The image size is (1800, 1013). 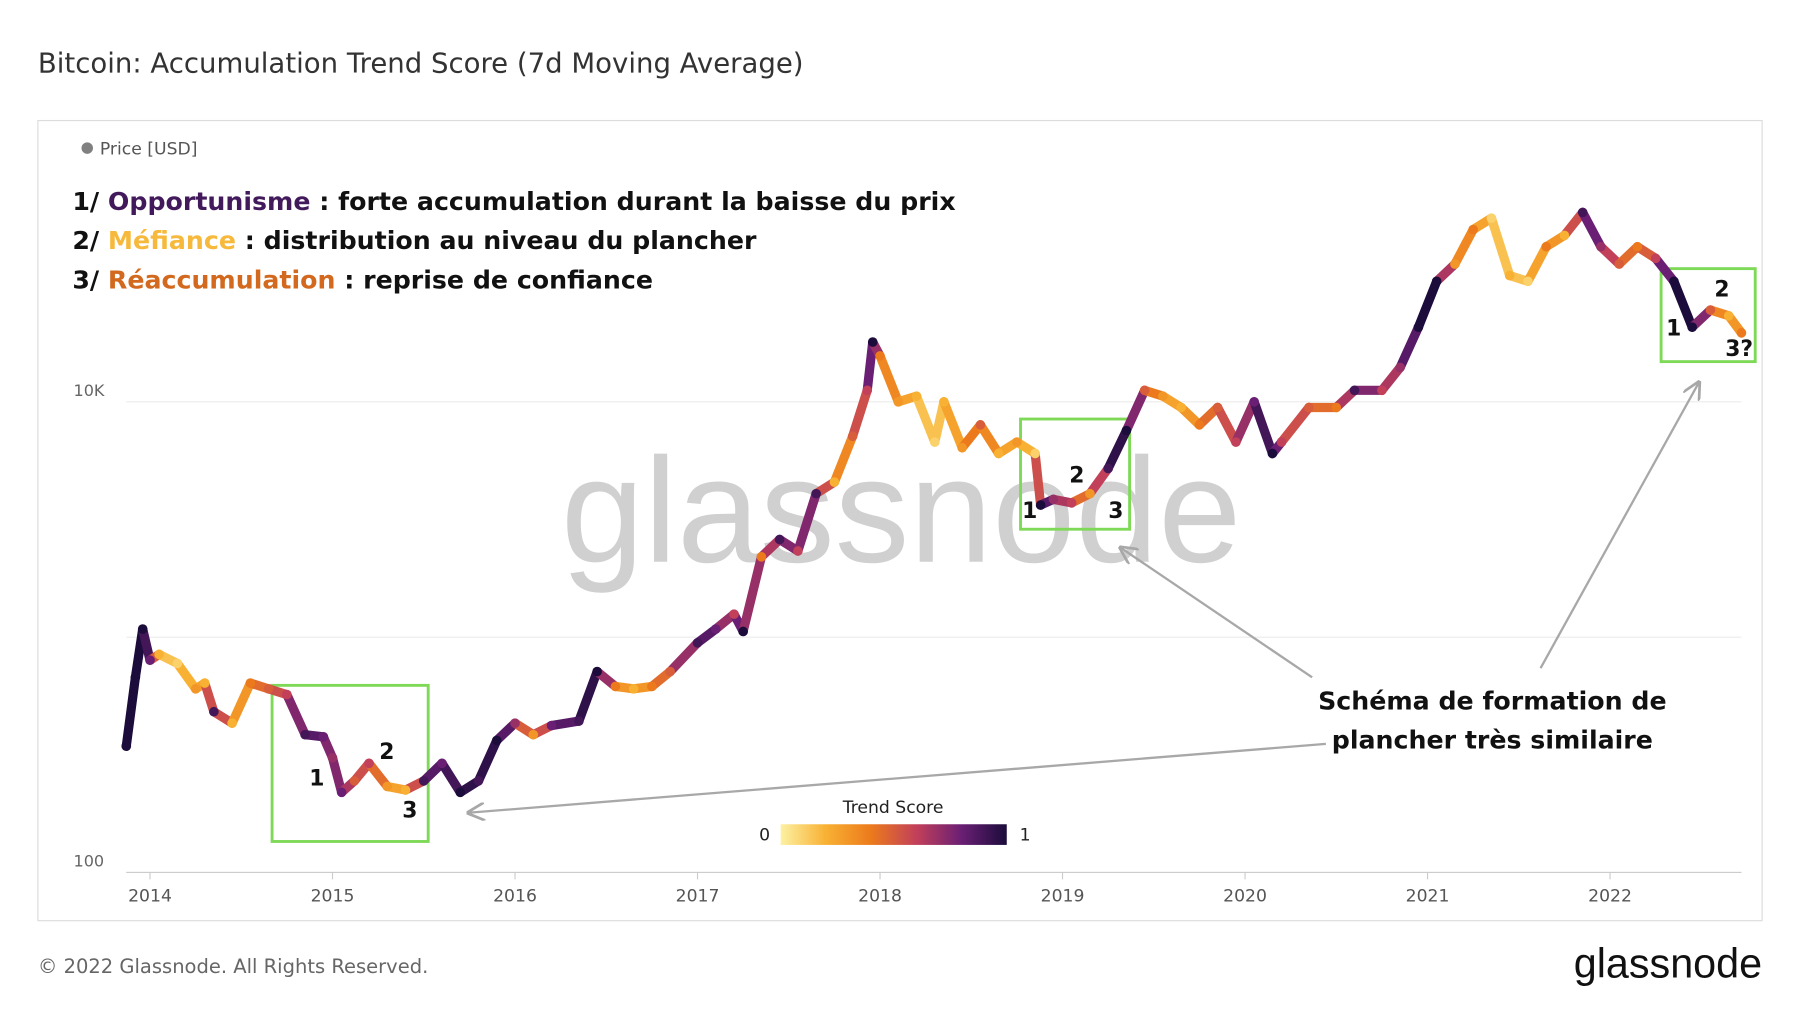 I want to click on x-tick-label: 2019, so click(x=1063, y=897).